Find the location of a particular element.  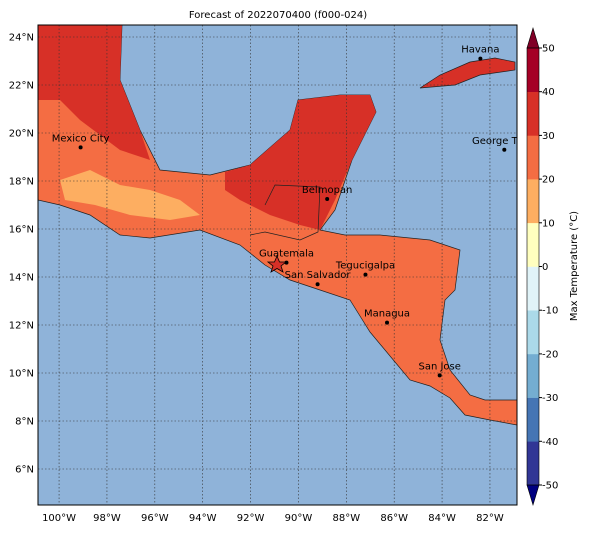

colorbar-tick-label: -30 is located at coordinates (550, 398).